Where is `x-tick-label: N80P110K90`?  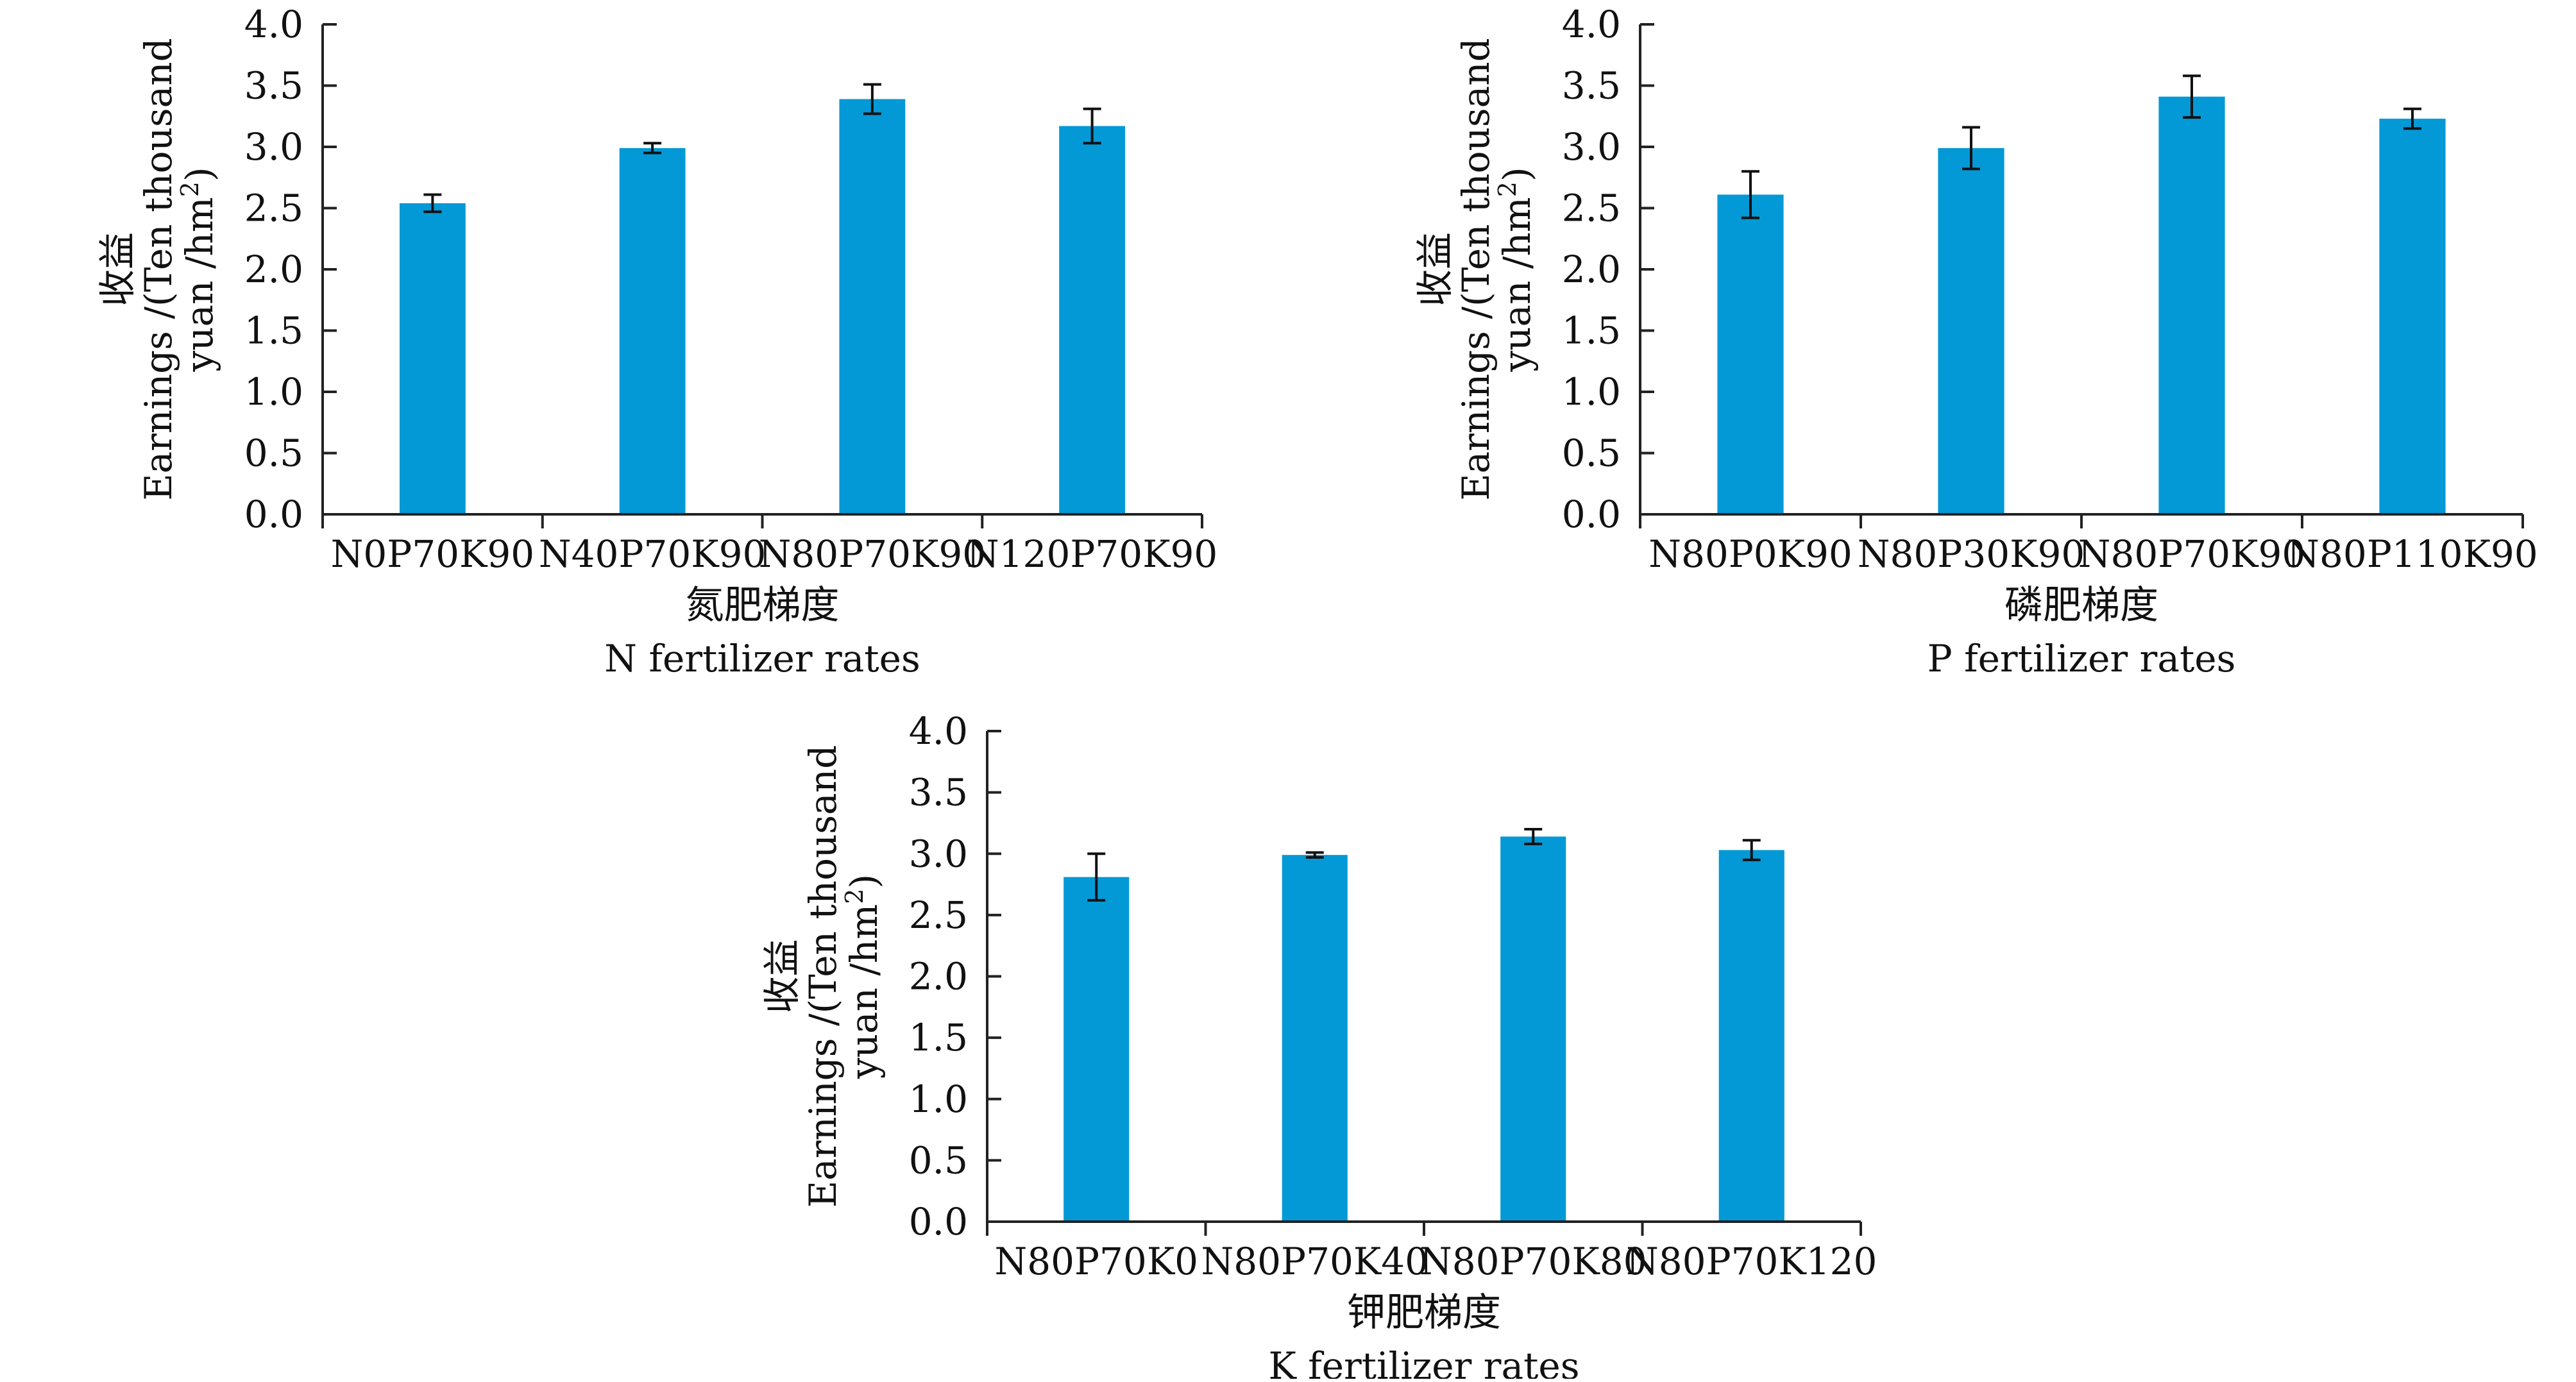
x-tick-label: N80P110K90 is located at coordinates (2412, 554).